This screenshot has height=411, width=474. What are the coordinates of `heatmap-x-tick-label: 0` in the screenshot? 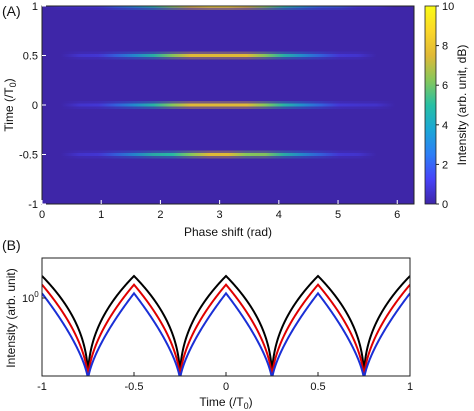 It's located at (42, 215).